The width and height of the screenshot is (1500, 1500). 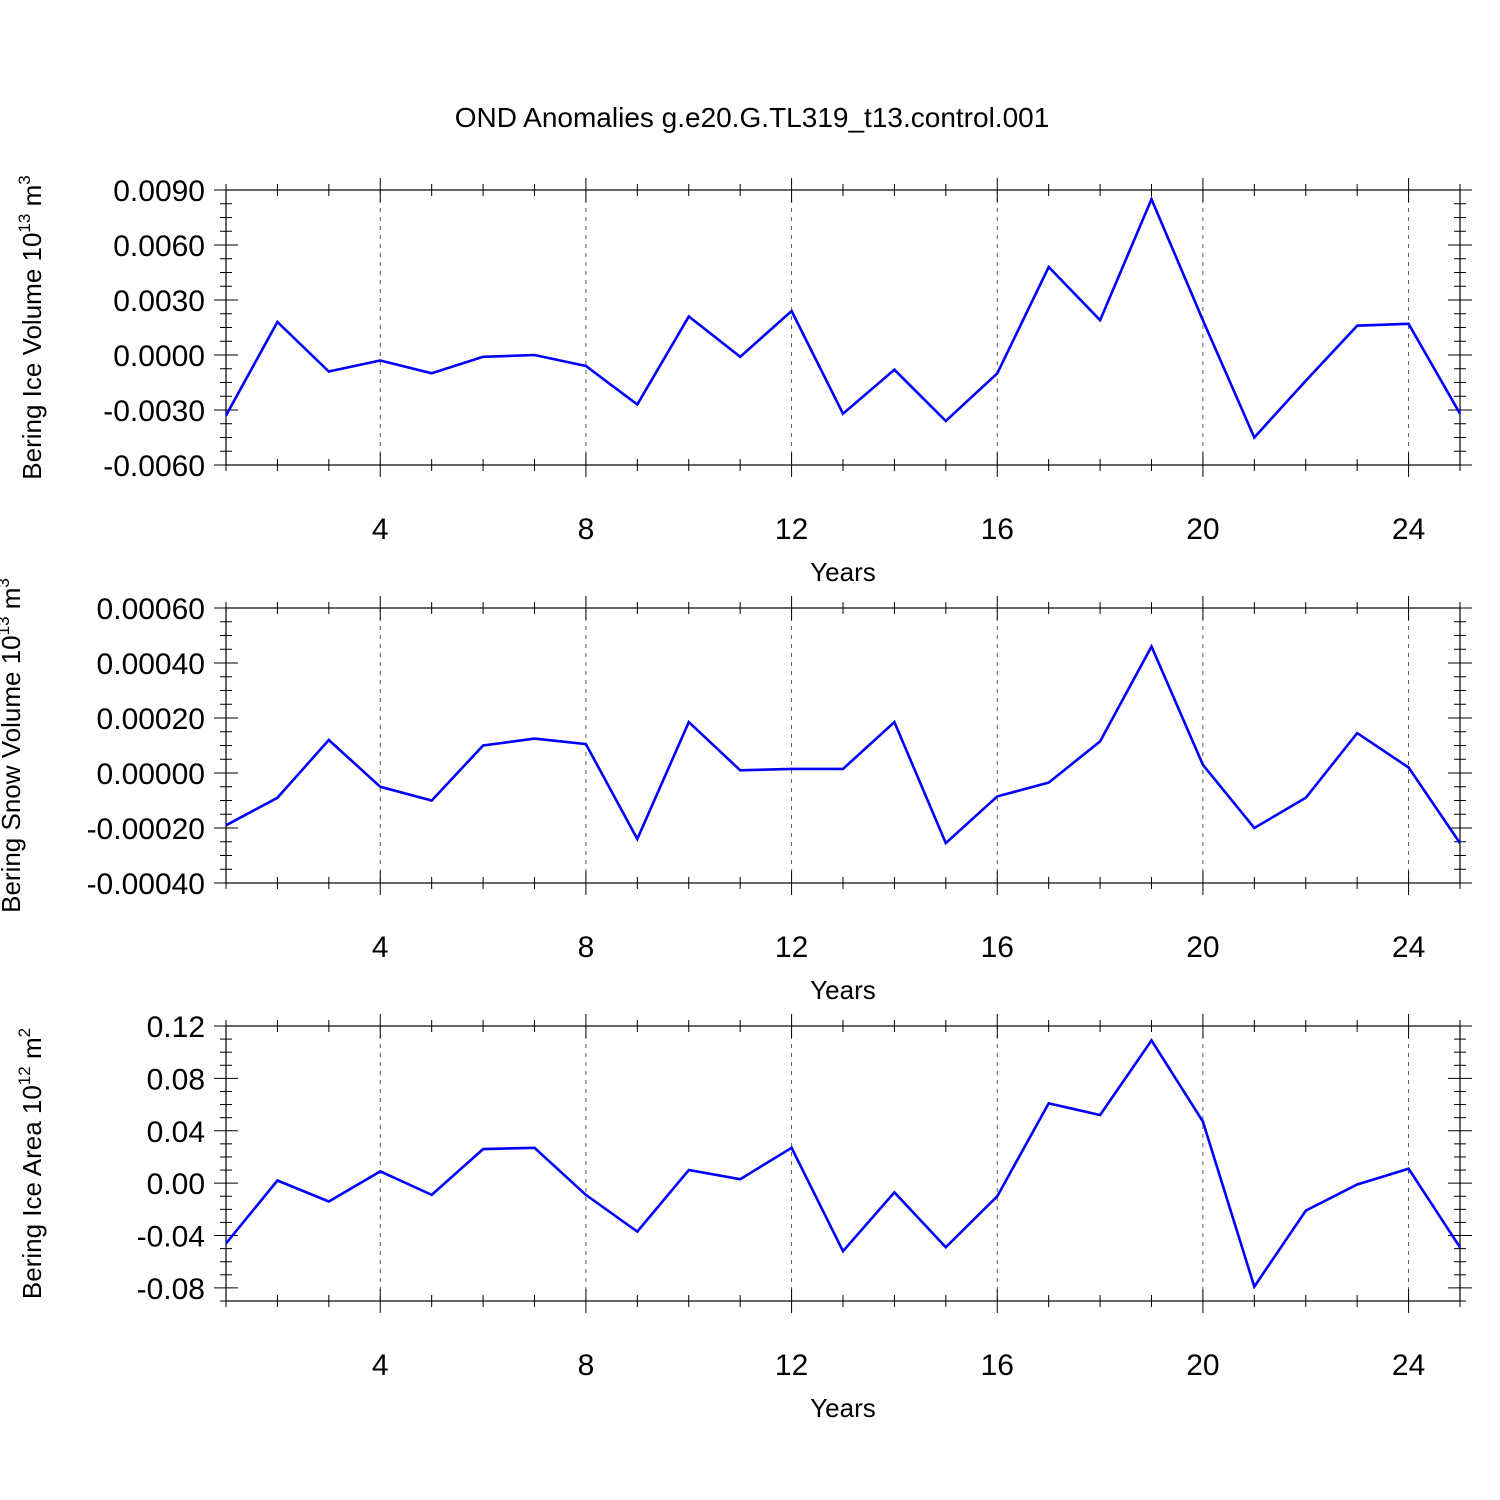 I want to click on y-tick-label: -0.00020, so click(x=146, y=829).